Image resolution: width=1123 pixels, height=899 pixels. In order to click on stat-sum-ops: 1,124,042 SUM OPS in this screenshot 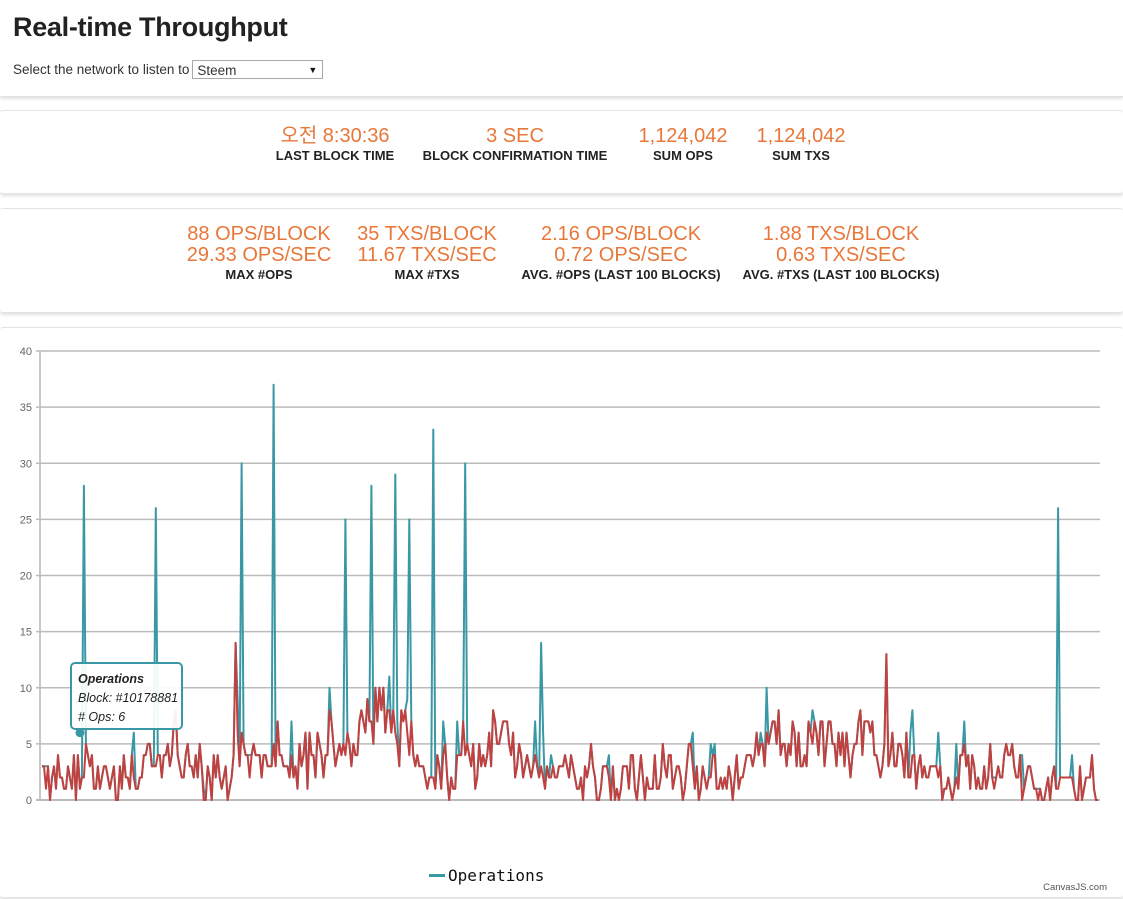, I will do `click(683, 145)`.